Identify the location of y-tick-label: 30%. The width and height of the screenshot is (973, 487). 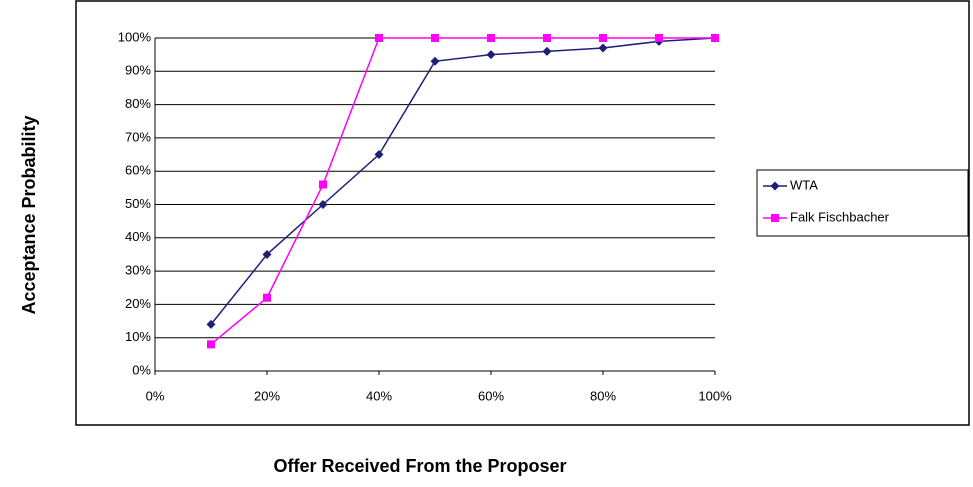
(138, 270).